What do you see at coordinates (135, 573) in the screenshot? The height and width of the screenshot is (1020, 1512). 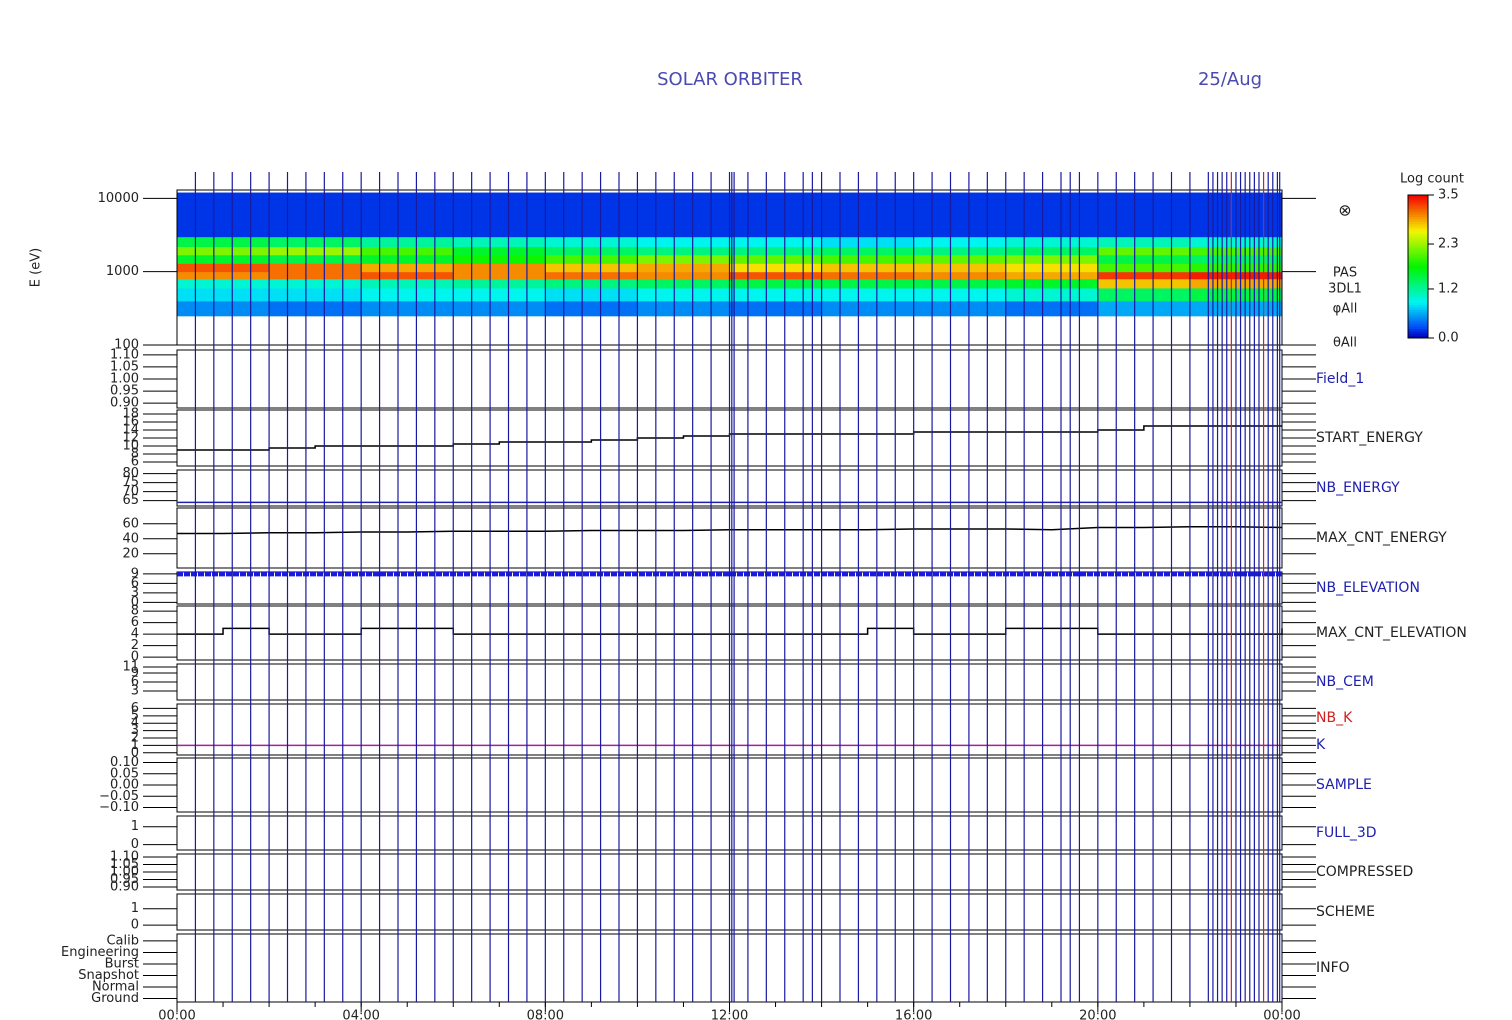 I see `y-tick-label: 9` at bounding box center [135, 573].